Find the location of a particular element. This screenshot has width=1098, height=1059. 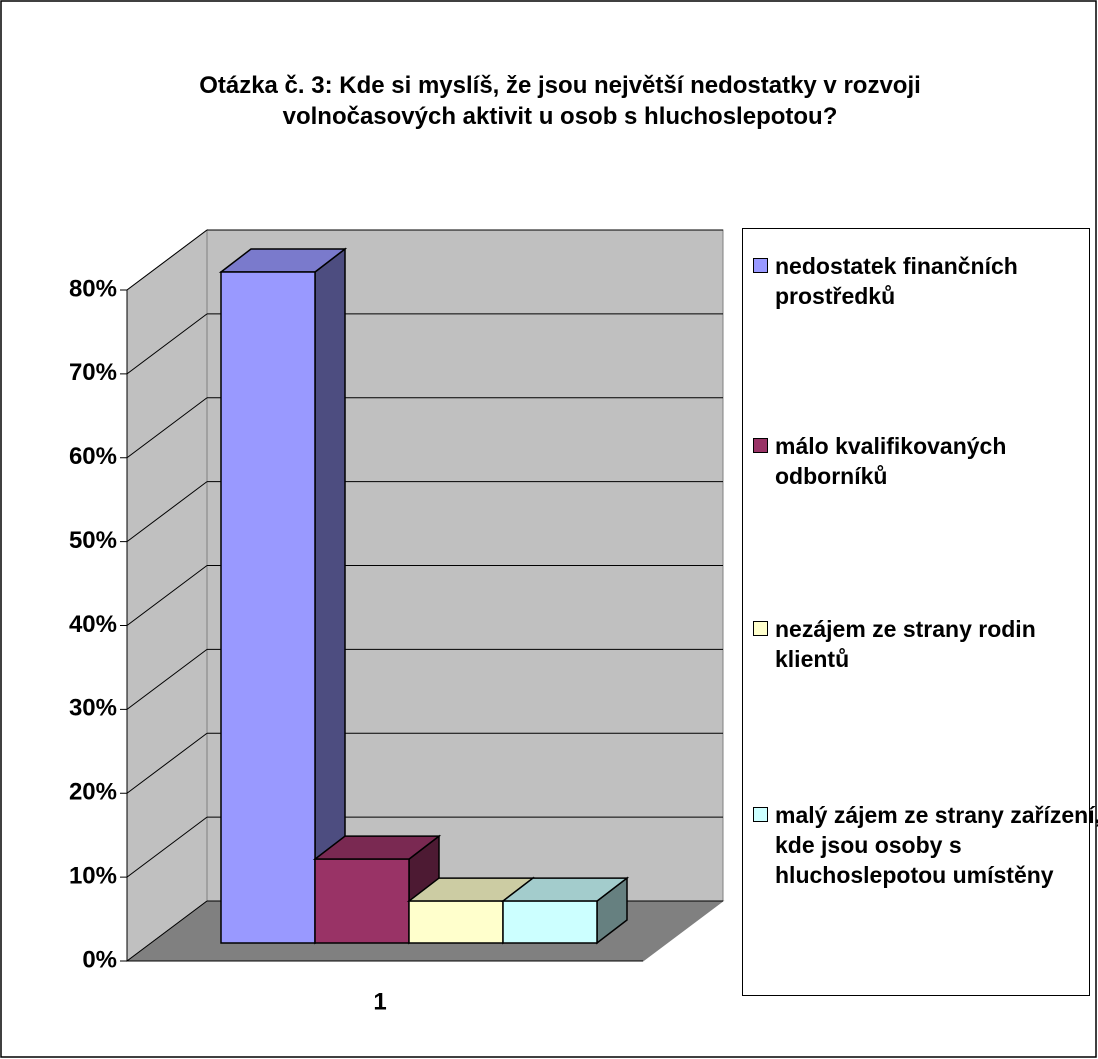

x-tick-label: 1 is located at coordinates (379, 1001).